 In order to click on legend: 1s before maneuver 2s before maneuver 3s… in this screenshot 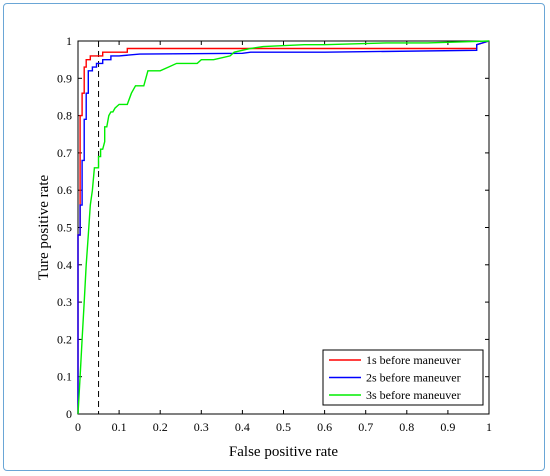, I will do `click(403, 377)`.